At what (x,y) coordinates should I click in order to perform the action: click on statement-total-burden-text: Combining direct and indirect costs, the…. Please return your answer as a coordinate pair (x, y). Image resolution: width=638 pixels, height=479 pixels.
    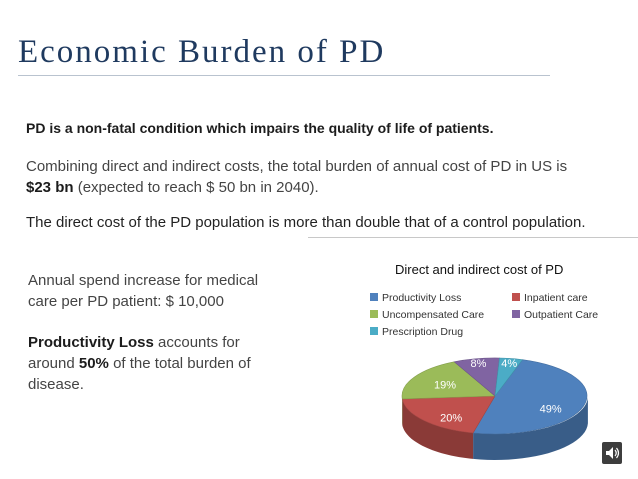
    Looking at the image, I should click on (296, 166).